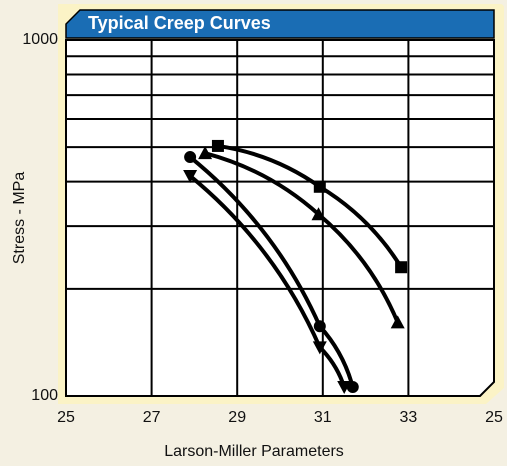  What do you see at coordinates (323, 417) in the screenshot?
I see `x-tick-label: 31` at bounding box center [323, 417].